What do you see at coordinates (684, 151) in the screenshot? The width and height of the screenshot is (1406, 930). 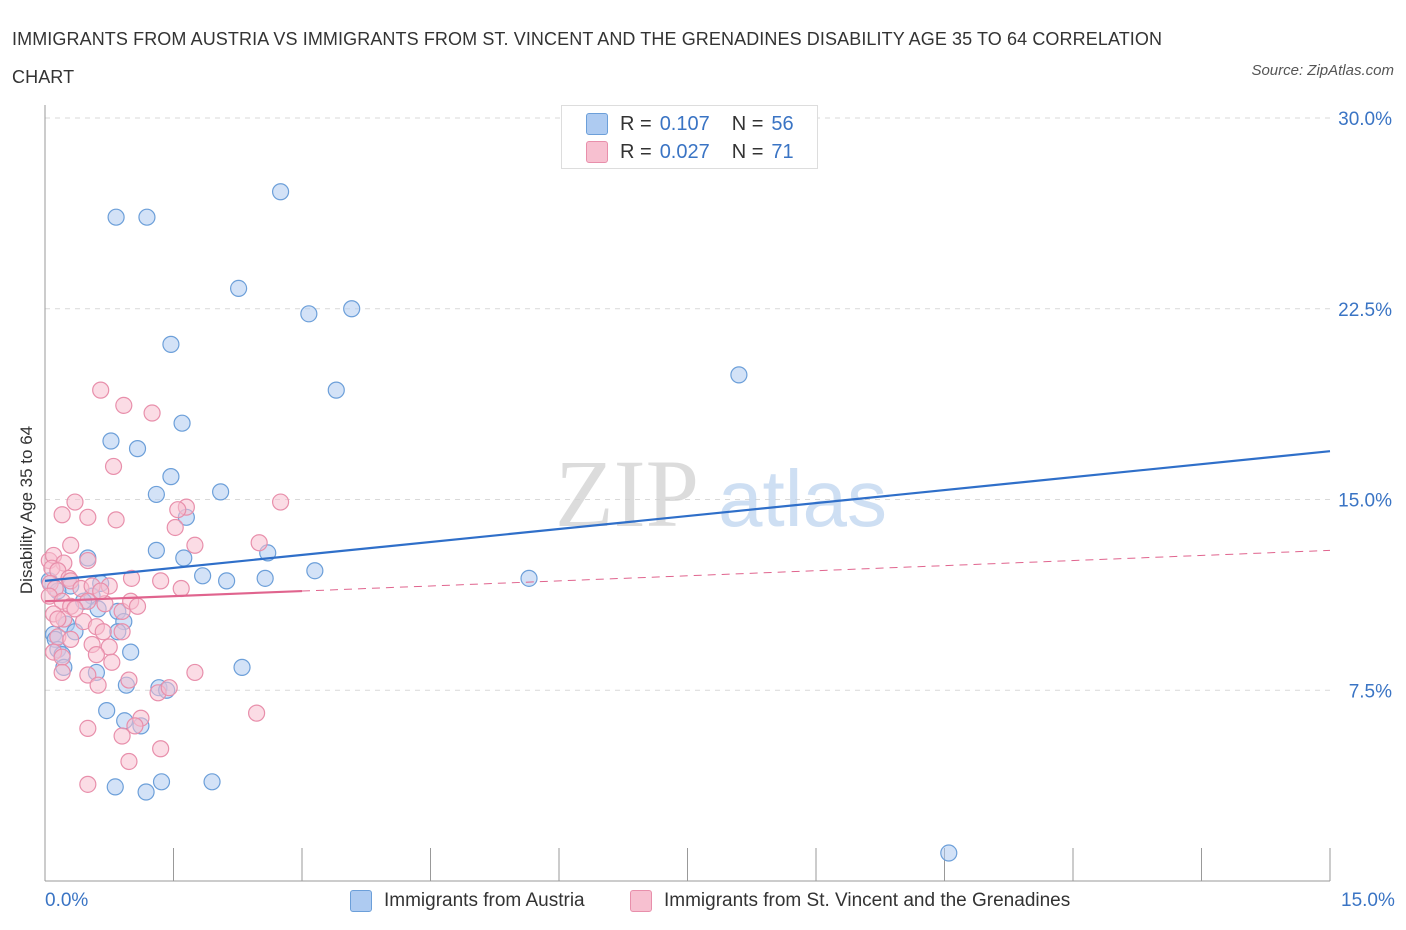 I see `legend-r-value-svg: 0.027` at bounding box center [684, 151].